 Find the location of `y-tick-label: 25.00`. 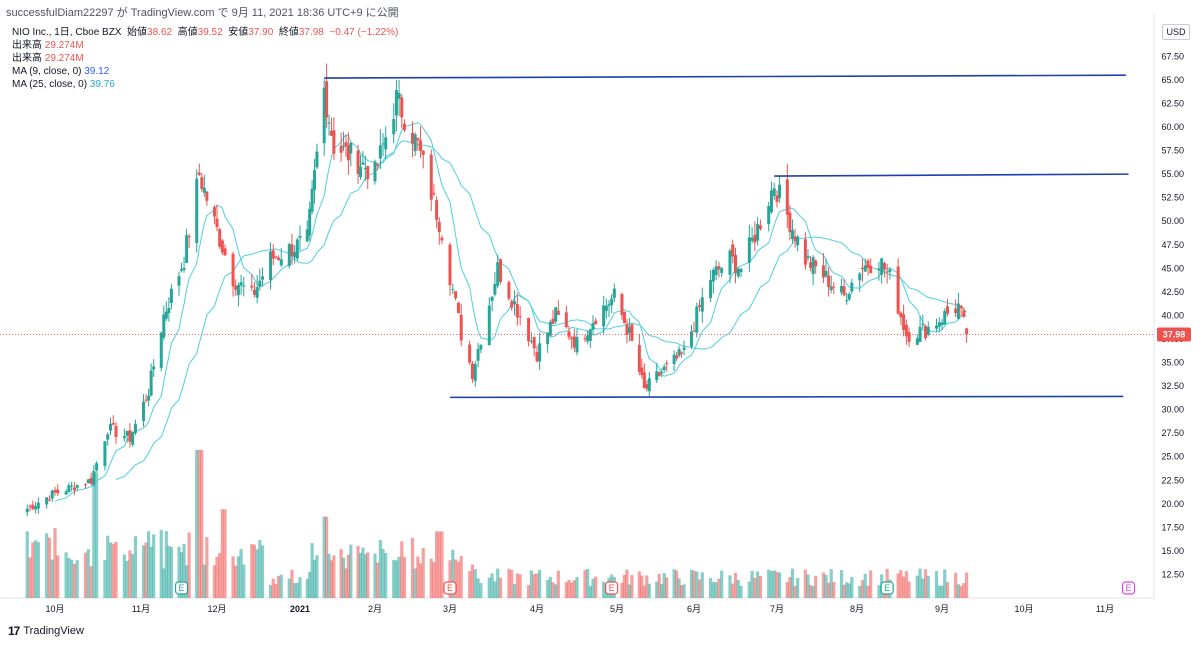

y-tick-label: 25.00 is located at coordinates (1172, 457).